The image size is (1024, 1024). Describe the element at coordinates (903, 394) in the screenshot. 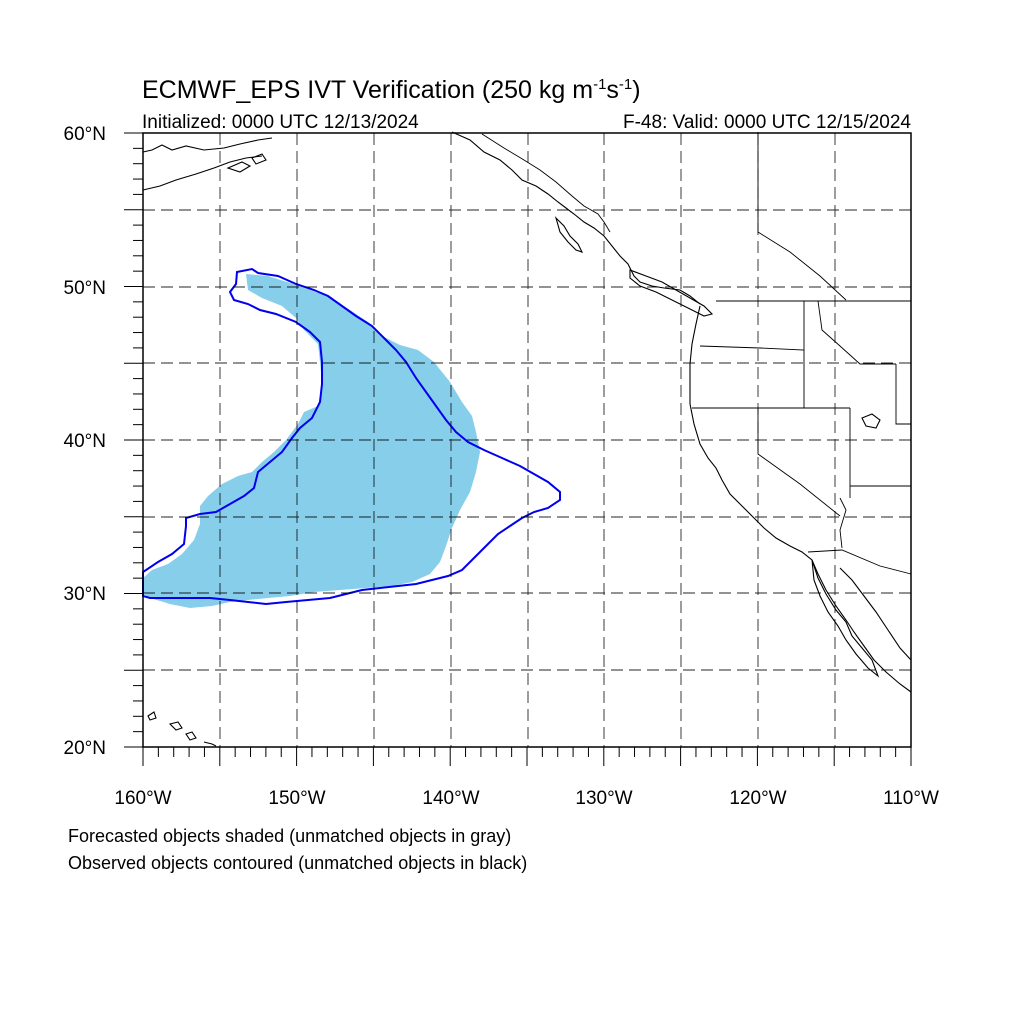

I see `border-wy` at that location.